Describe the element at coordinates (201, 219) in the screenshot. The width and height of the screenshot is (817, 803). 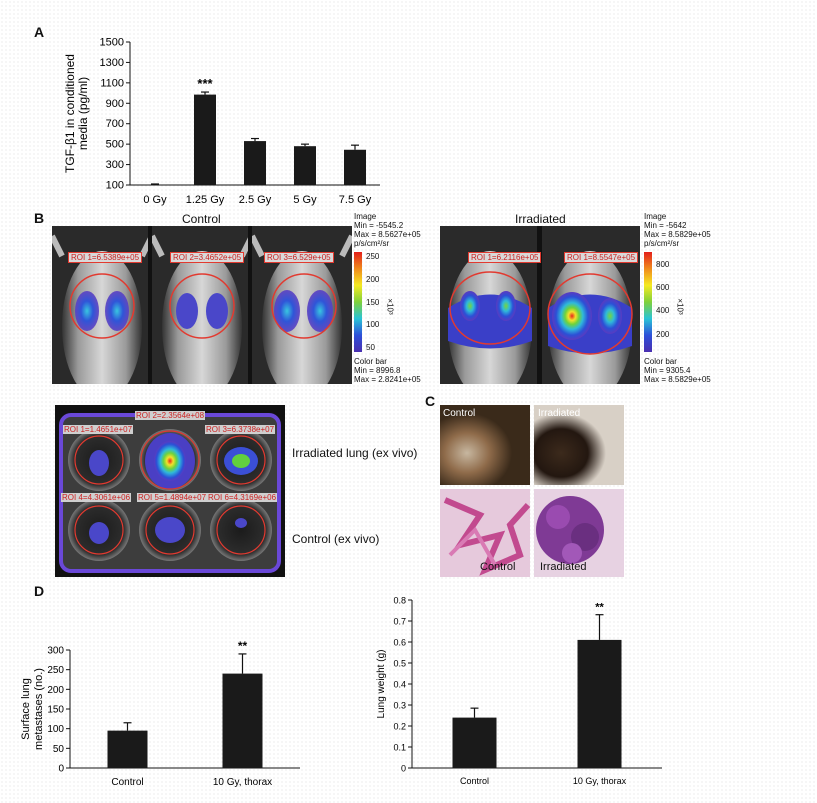
I see `control-title: Control` at that location.